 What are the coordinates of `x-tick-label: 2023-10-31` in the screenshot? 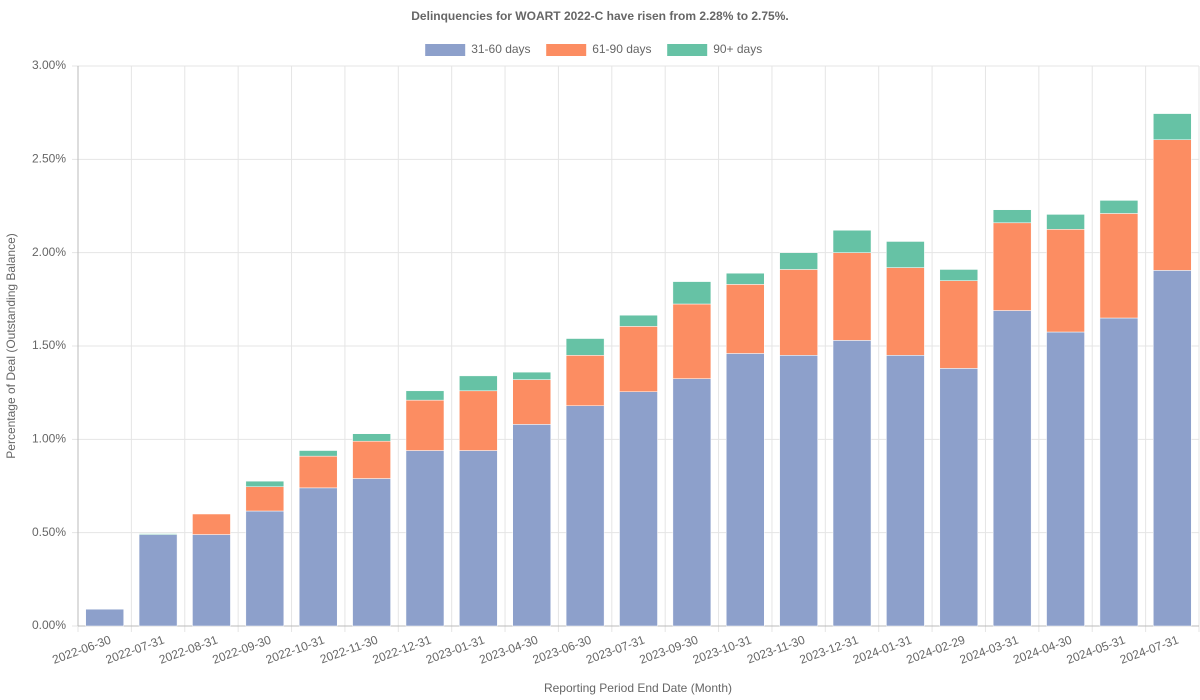 It's located at (722, 650).